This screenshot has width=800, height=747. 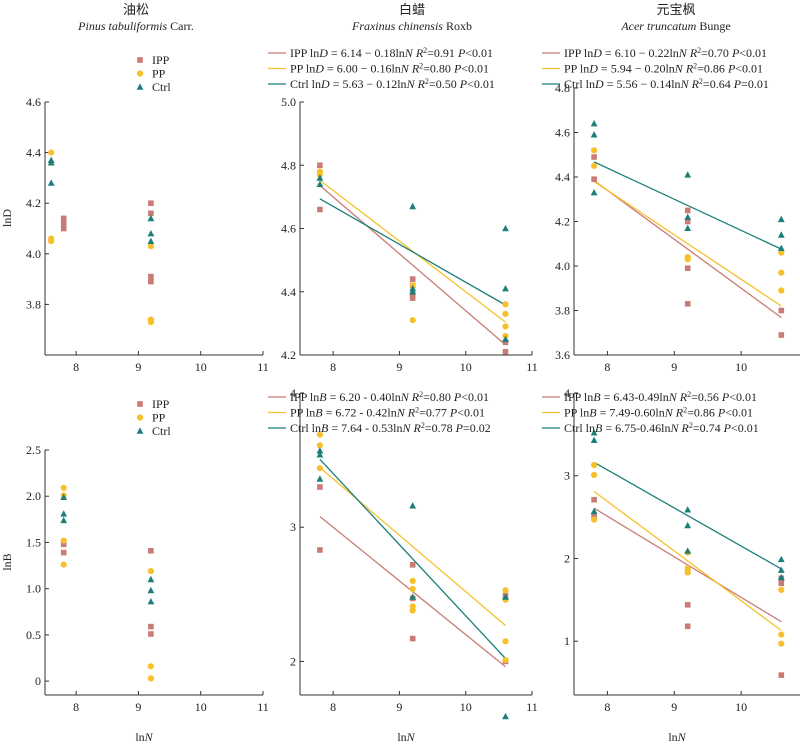 What do you see at coordinates (412, 265) in the screenshot?
I see `fit-line-ipp` at bounding box center [412, 265].